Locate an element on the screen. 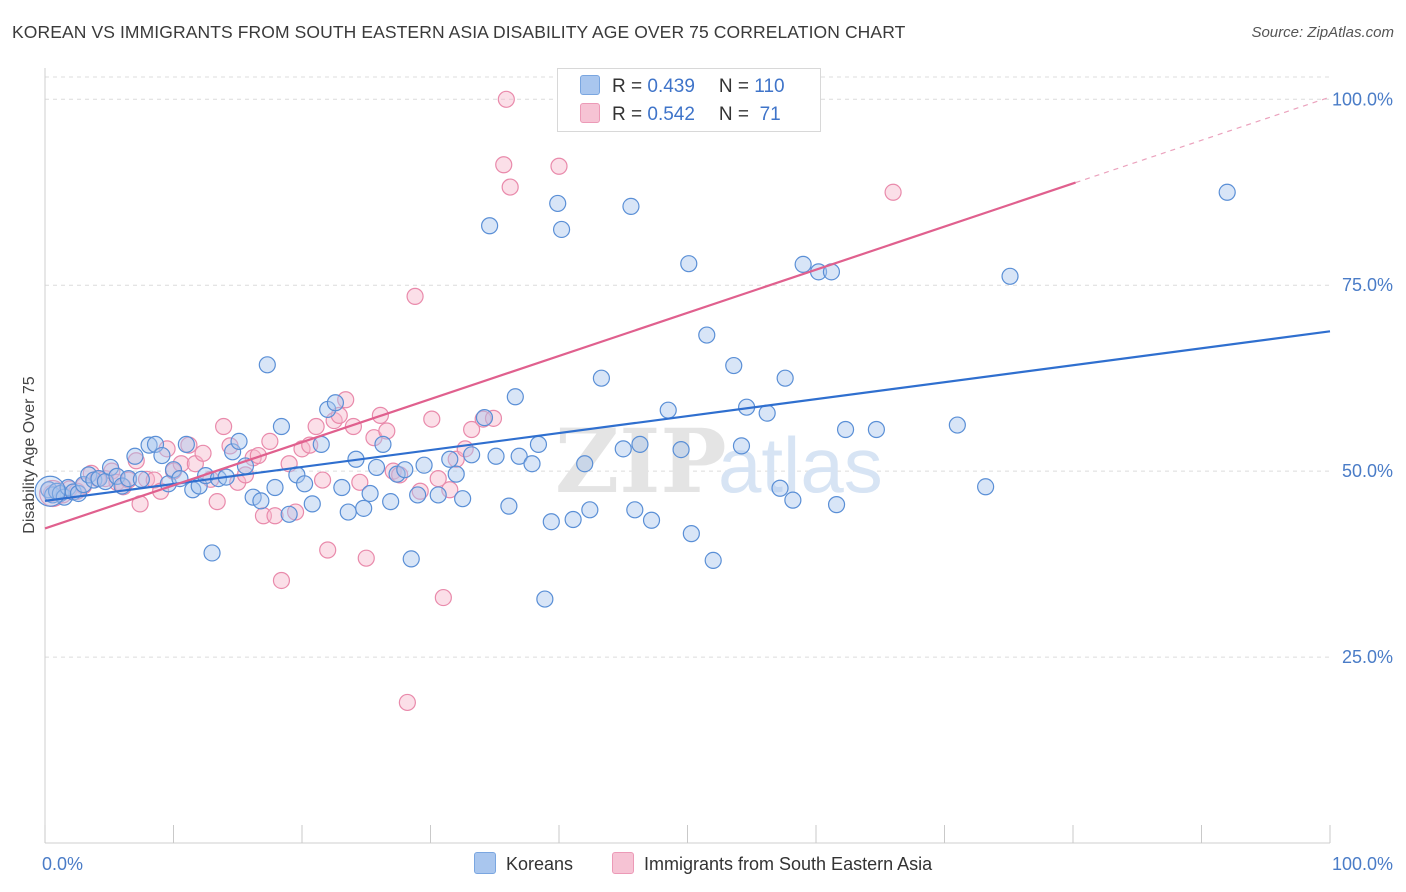  legend-swatch-sea is located at coordinates (590, 113).